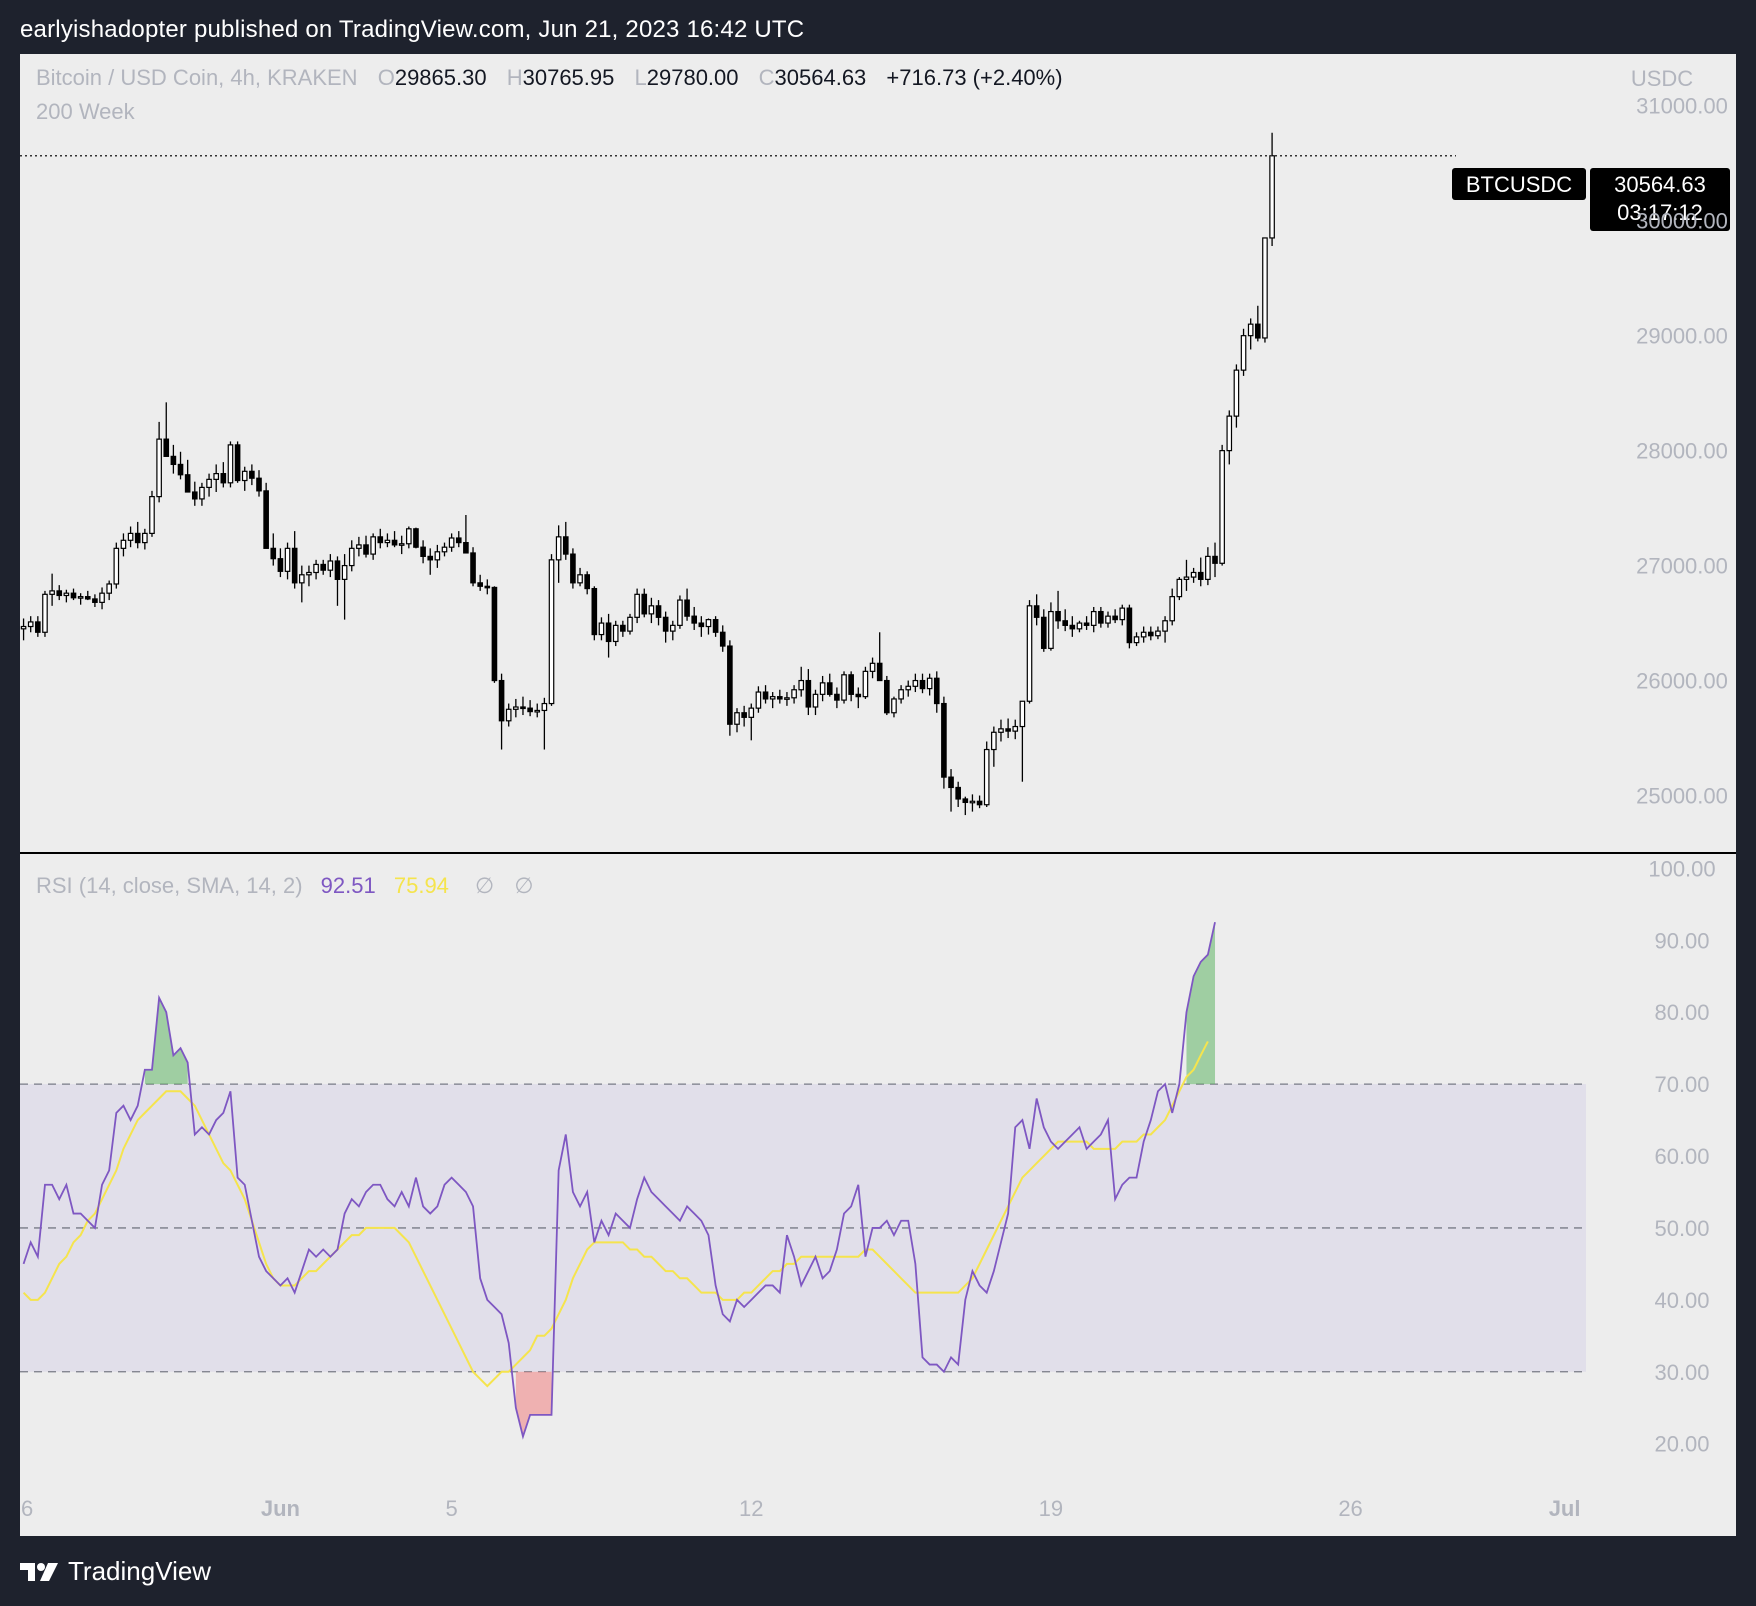 The width and height of the screenshot is (1756, 1606). What do you see at coordinates (140, 1571) in the screenshot?
I see `footer-brand: TradingView` at bounding box center [140, 1571].